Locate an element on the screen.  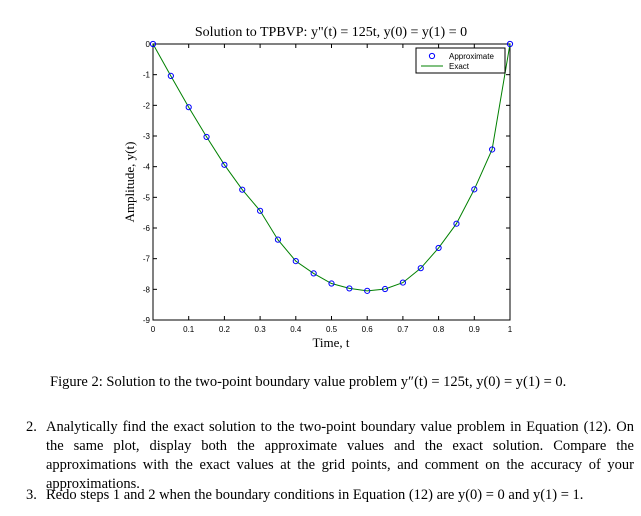
y-tick-label: 0 is located at coordinates (148, 44).